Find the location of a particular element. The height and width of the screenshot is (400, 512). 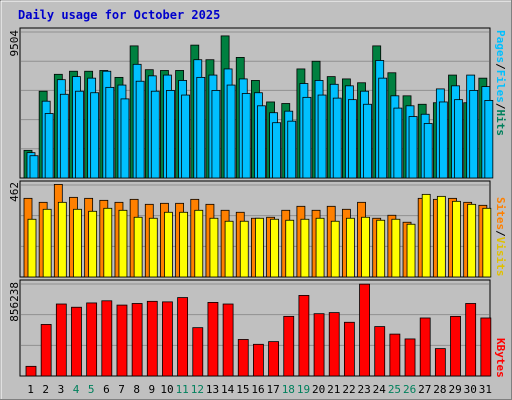

day-label-28: 28 is located at coordinates (439, 389).